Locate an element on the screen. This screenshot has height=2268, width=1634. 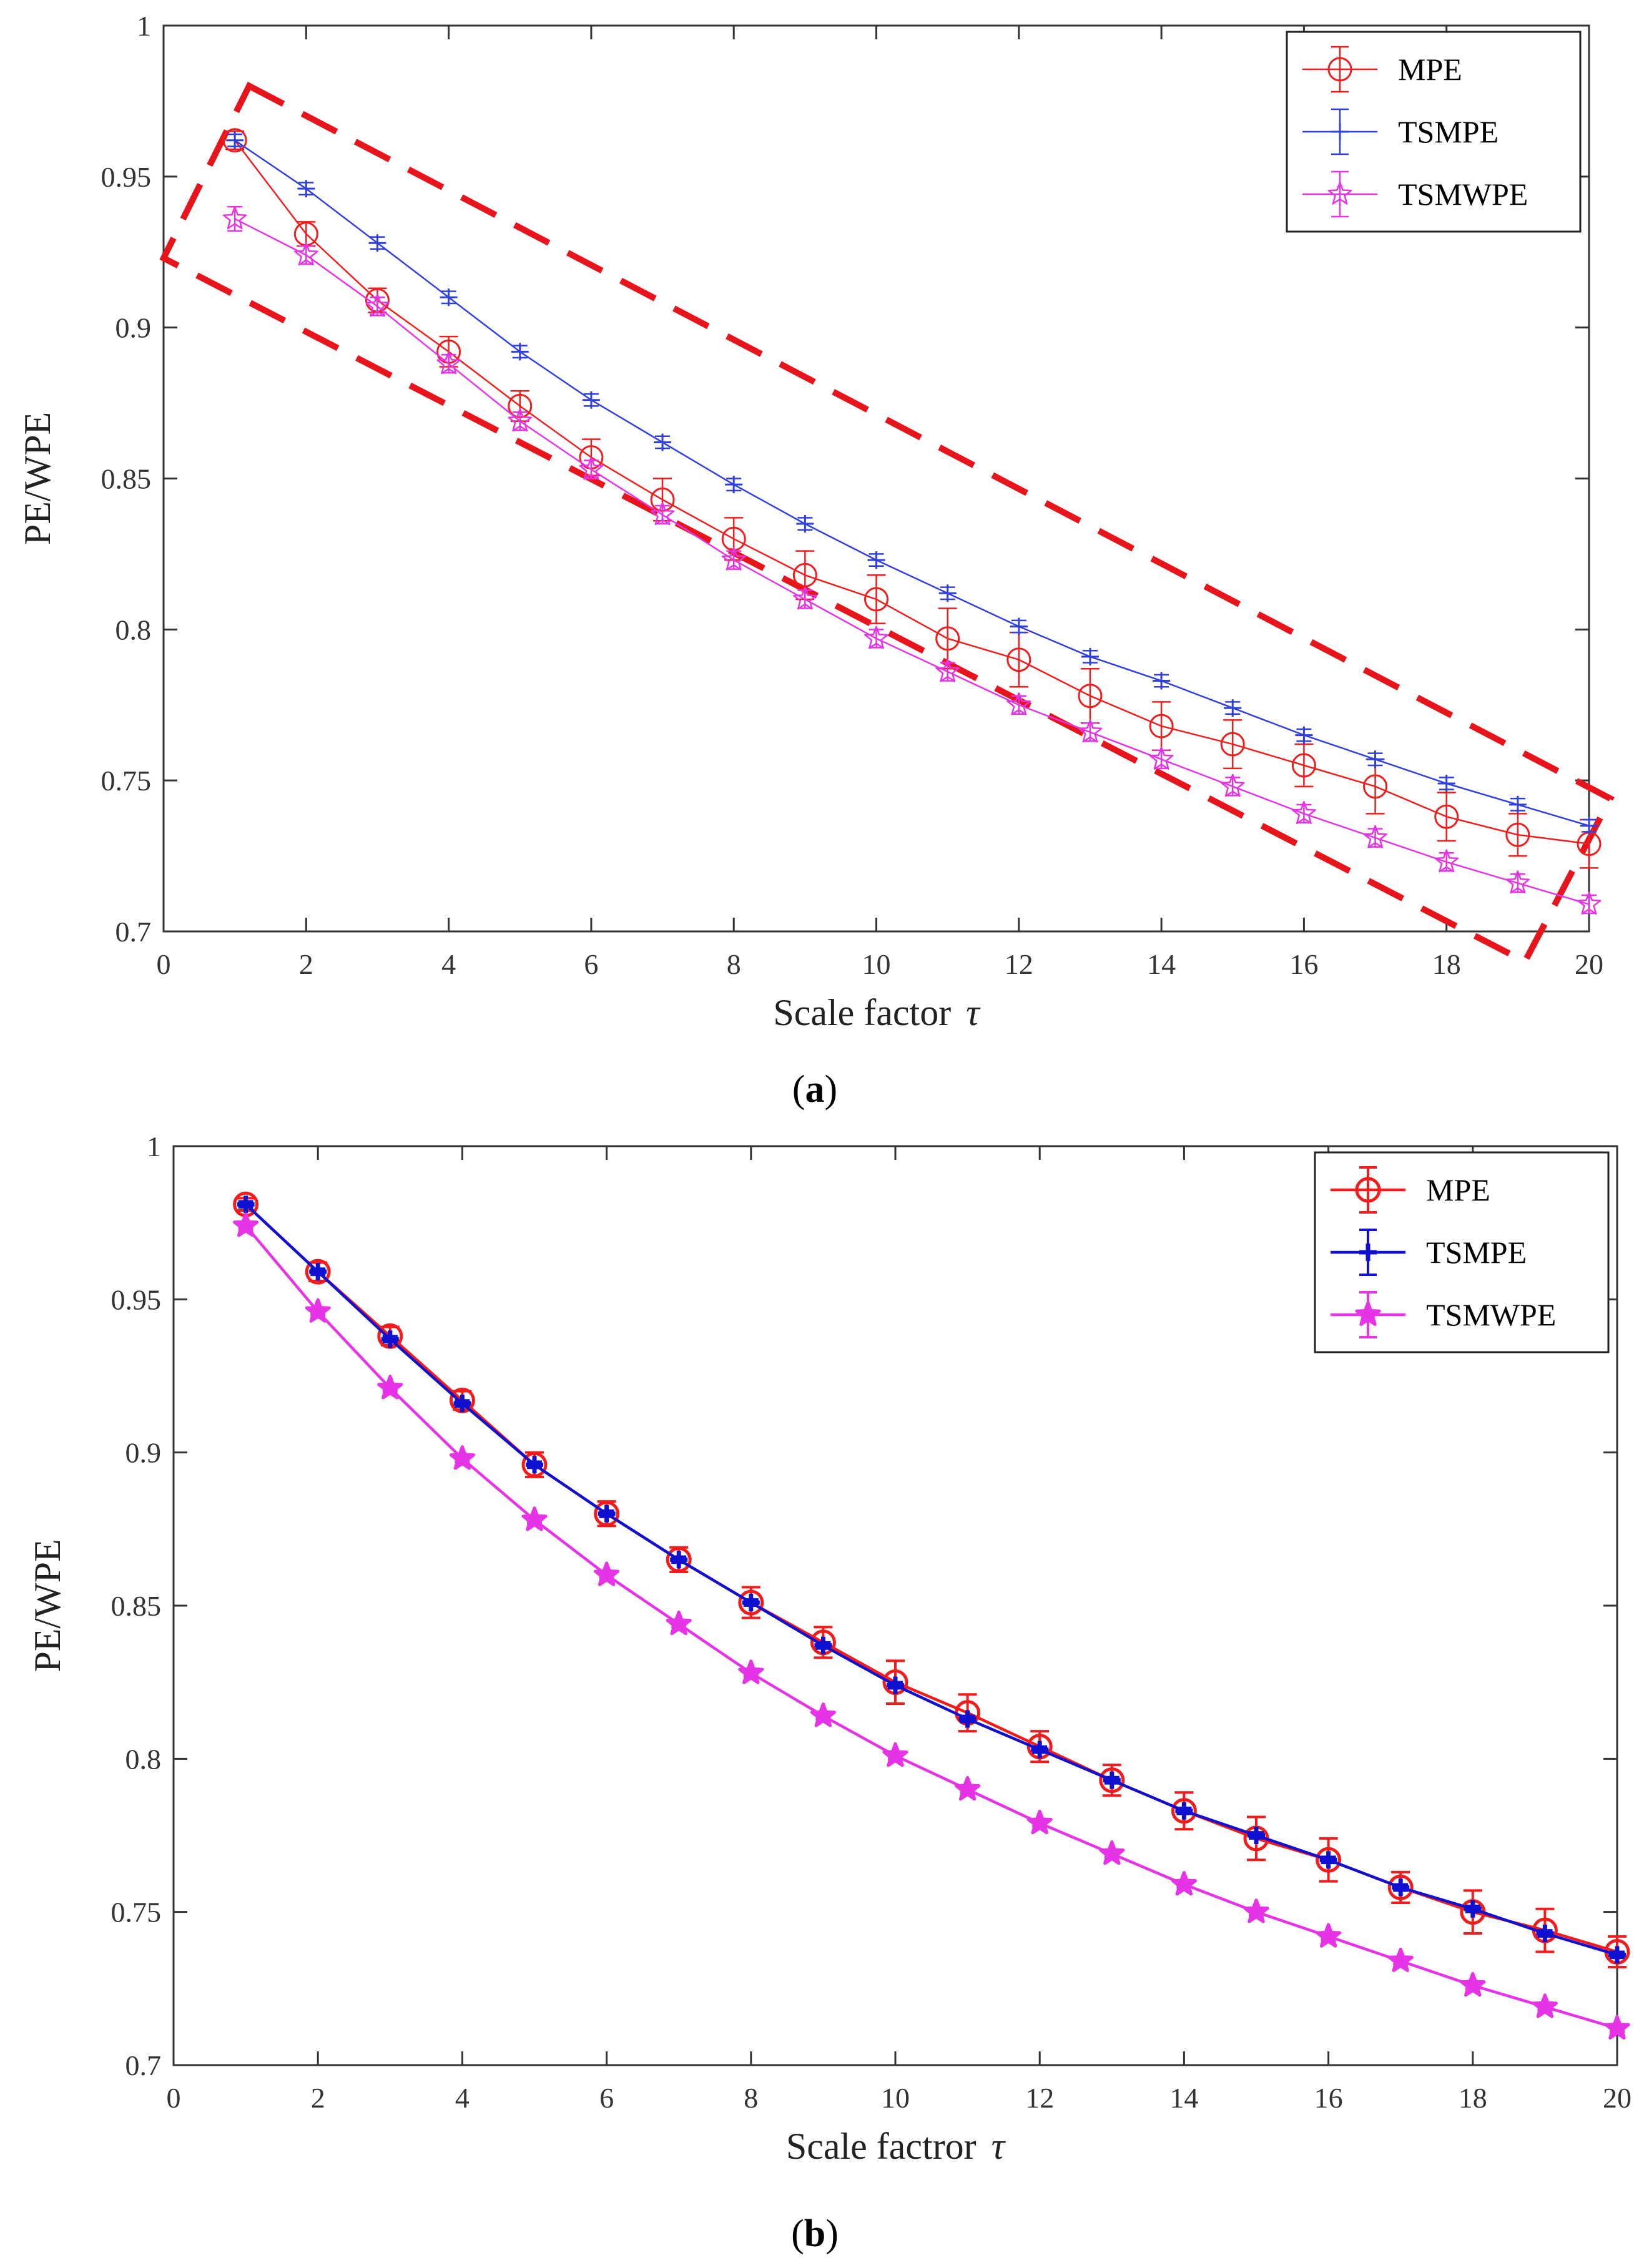
legend: MPE TSMPE TSMWPE is located at coordinates (1462, 1252).